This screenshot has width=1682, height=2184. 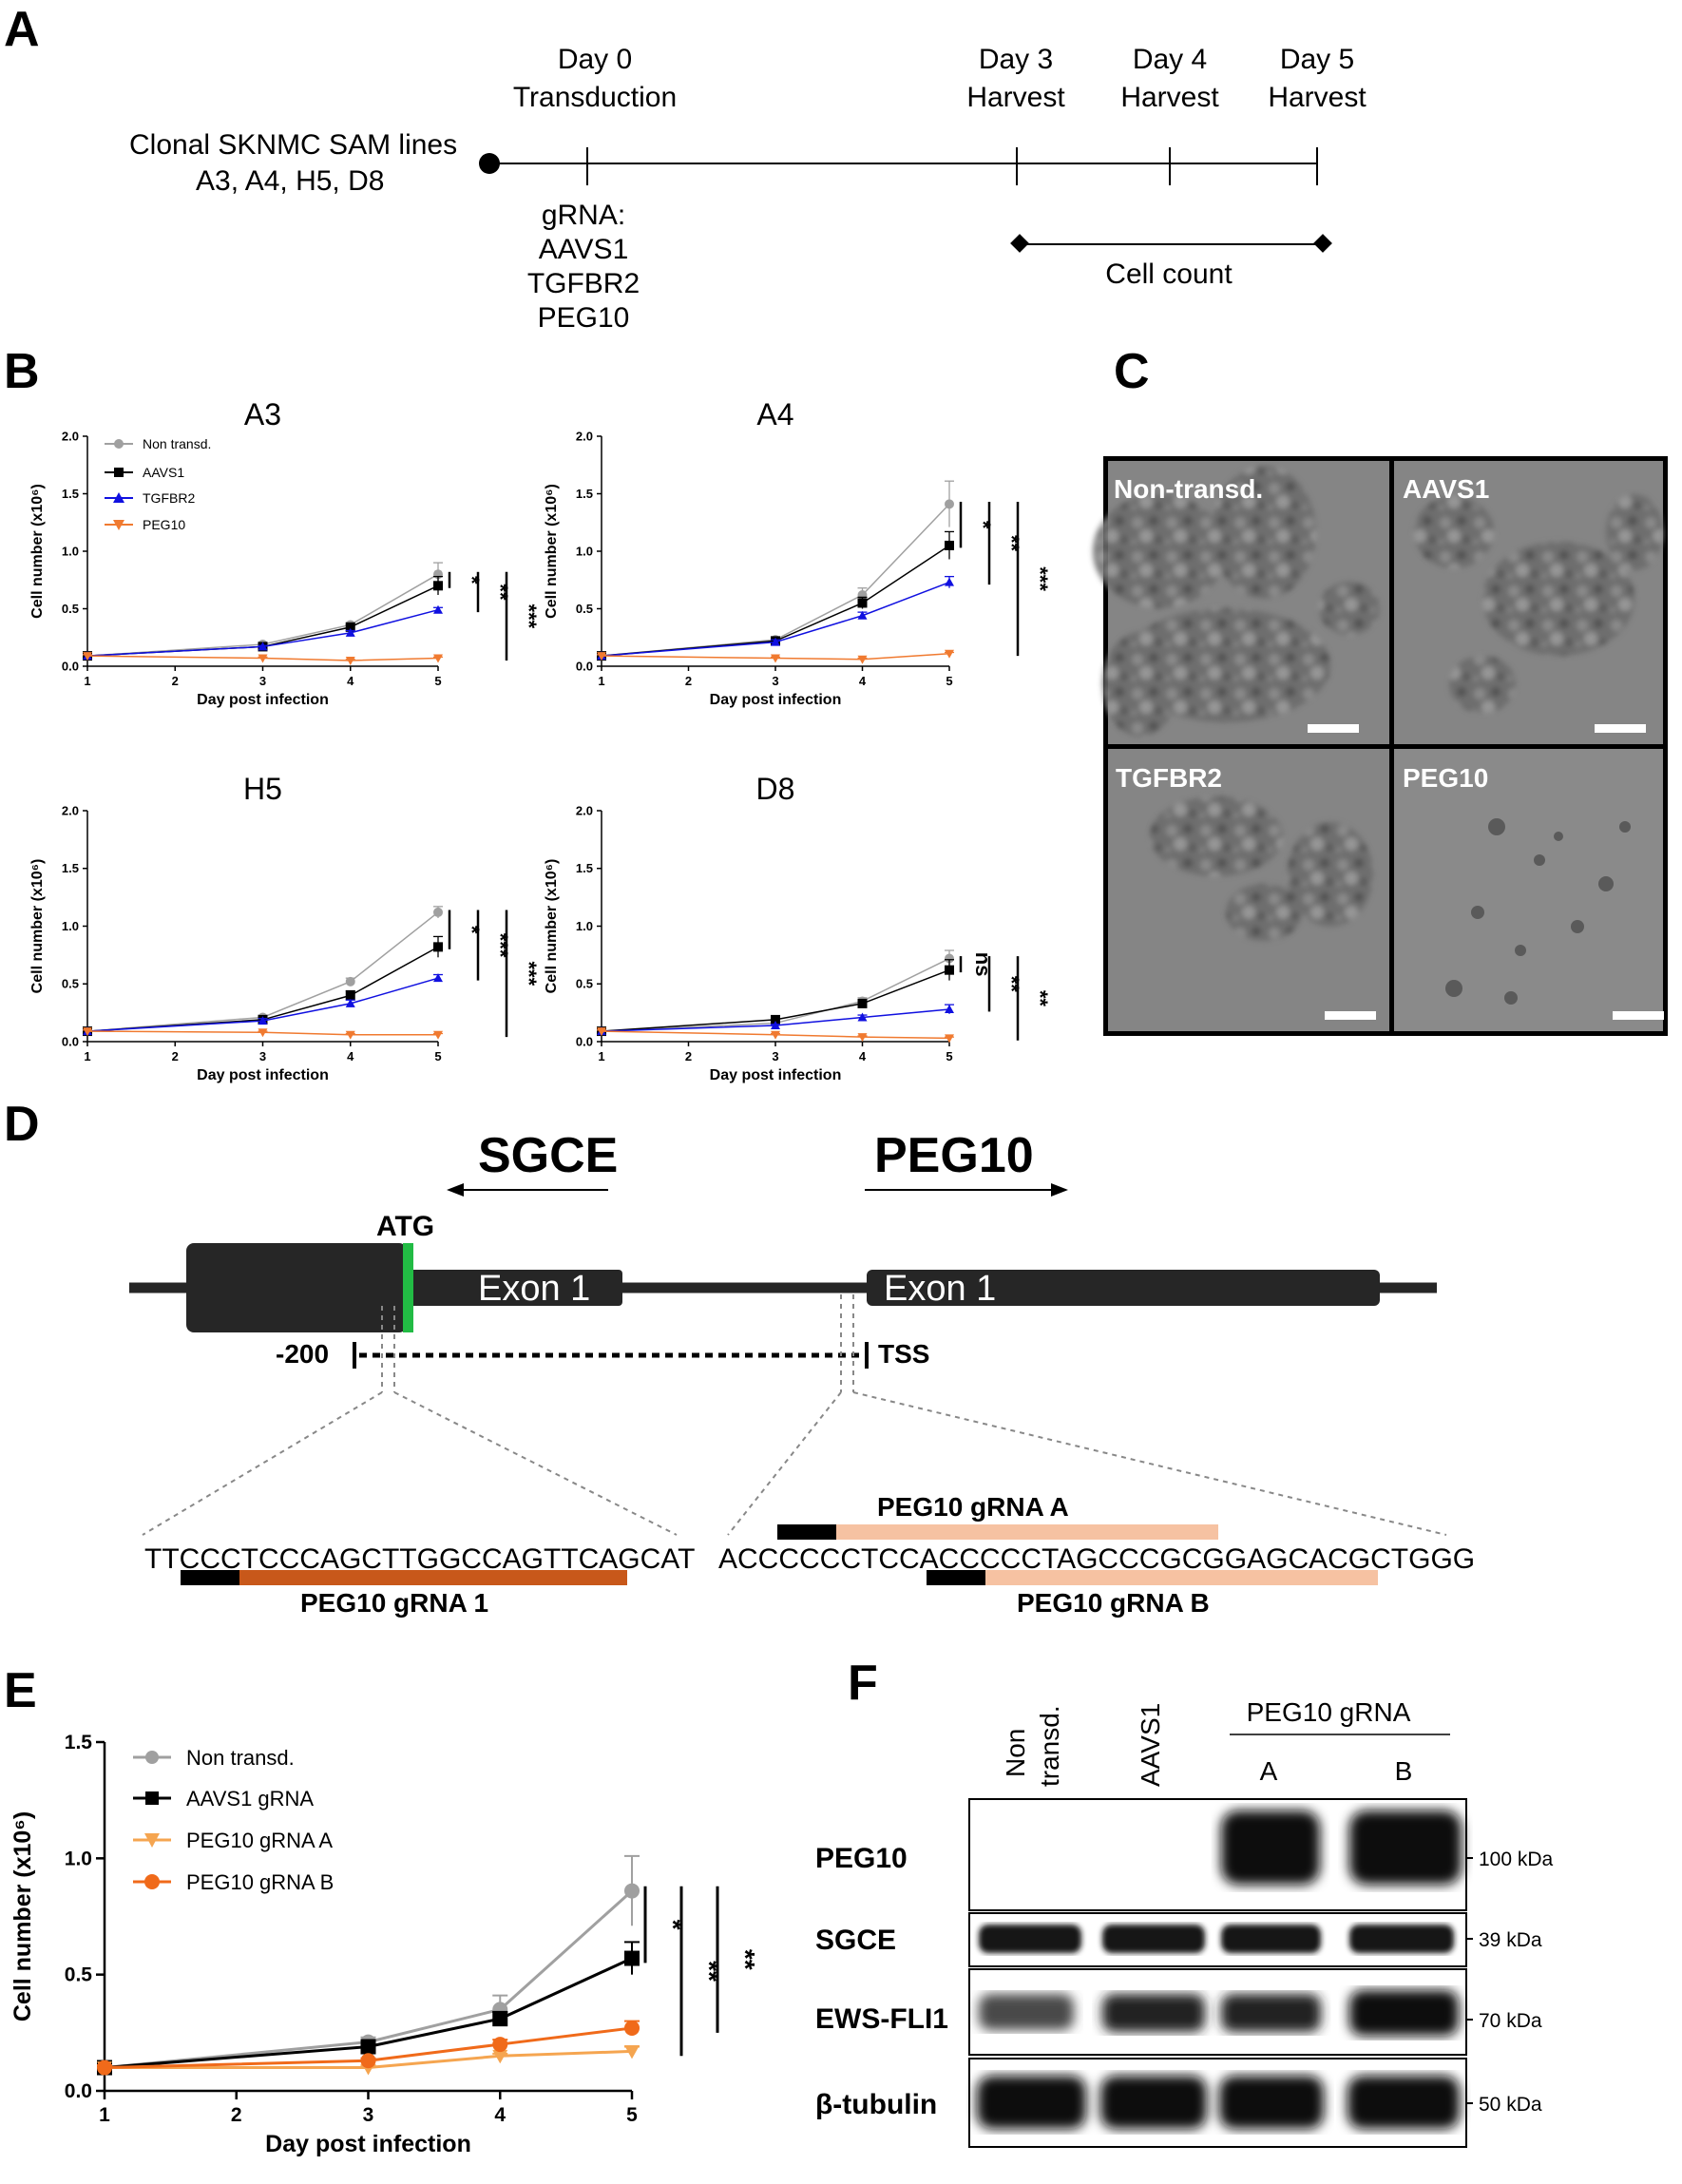 I want to click on lane-label-a: A, so click(x=1269, y=1771).